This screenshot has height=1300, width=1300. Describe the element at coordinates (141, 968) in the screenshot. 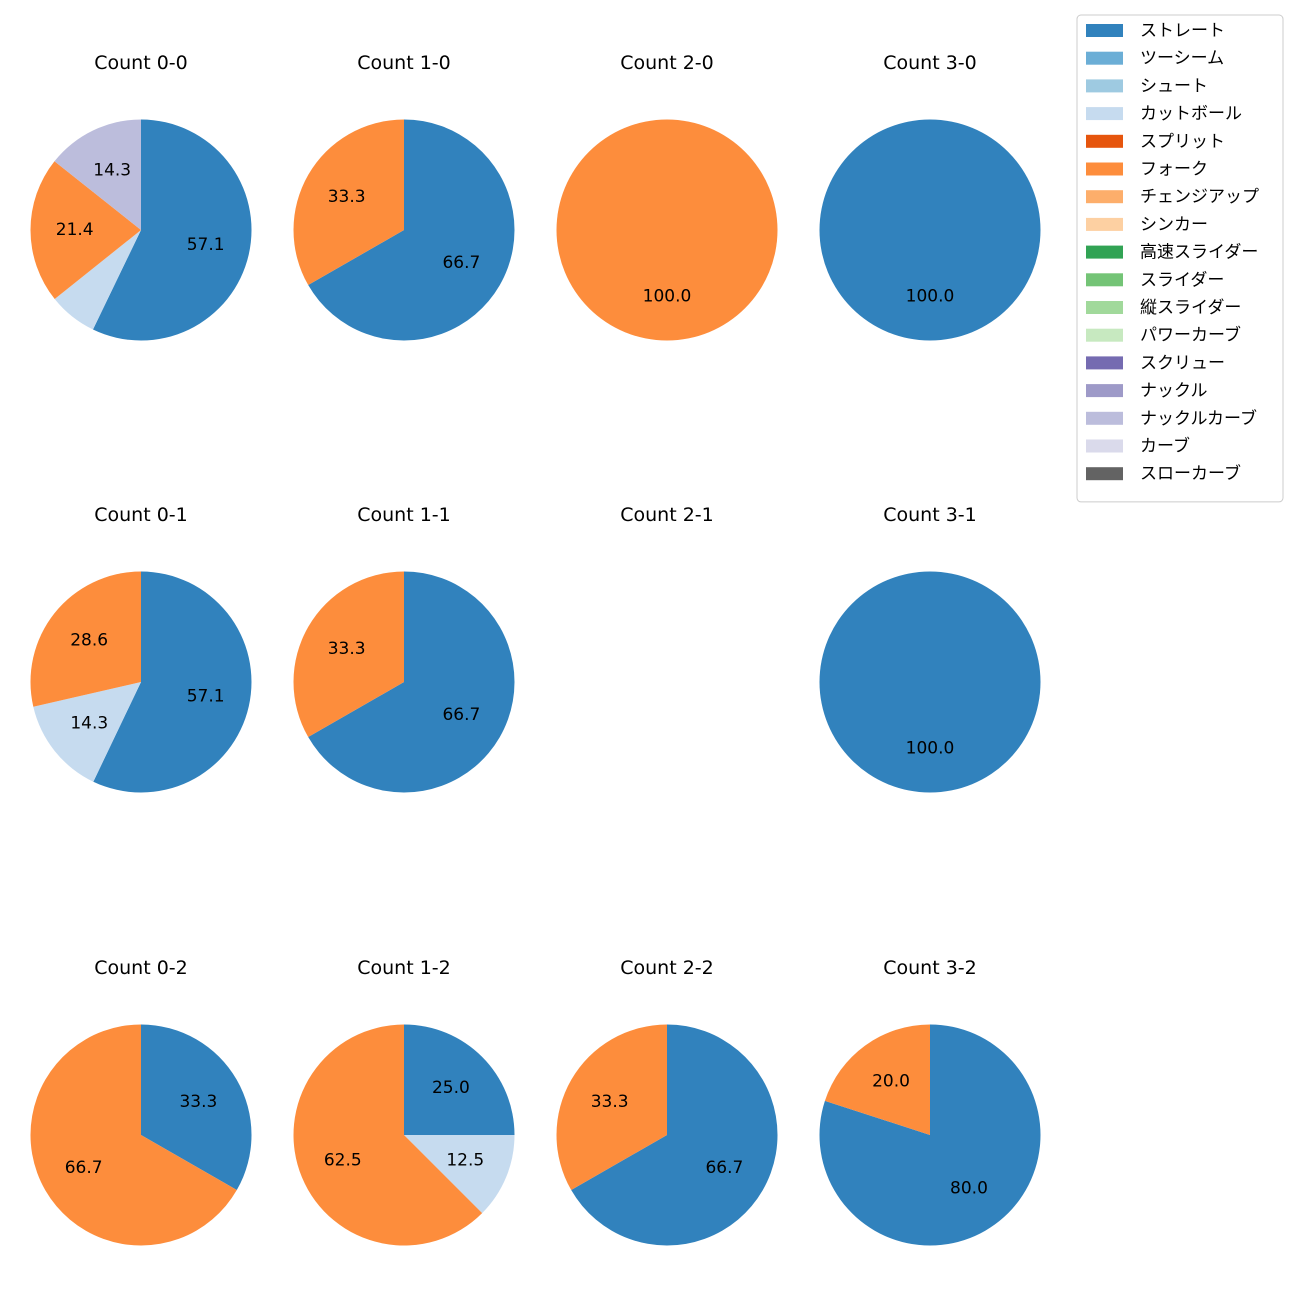

I see `pie-title: Count 0-2` at that location.